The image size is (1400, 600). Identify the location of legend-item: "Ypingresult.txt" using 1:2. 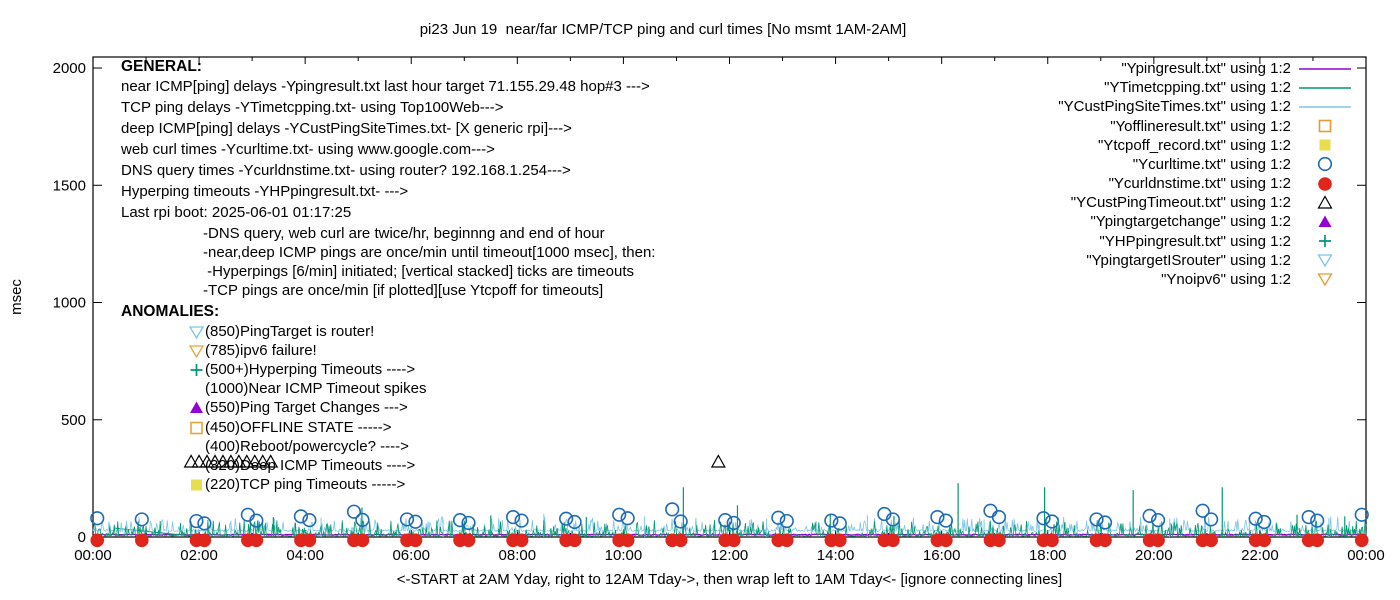
(1236, 68).